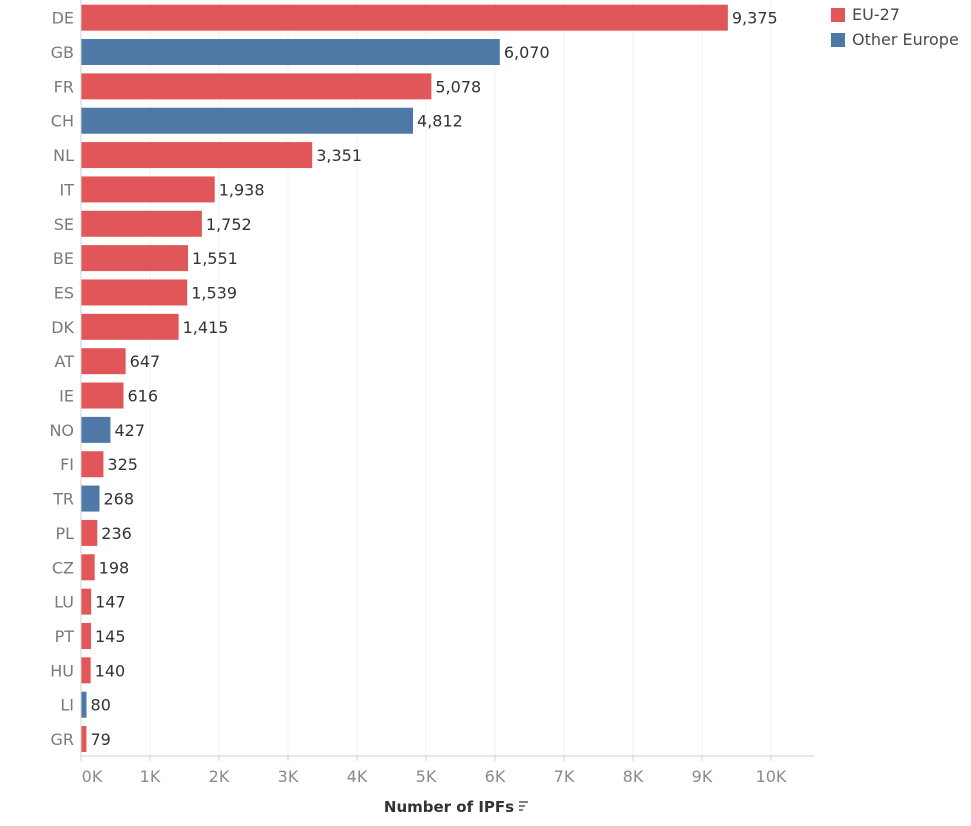  I want to click on value-label: 236, so click(116, 533).